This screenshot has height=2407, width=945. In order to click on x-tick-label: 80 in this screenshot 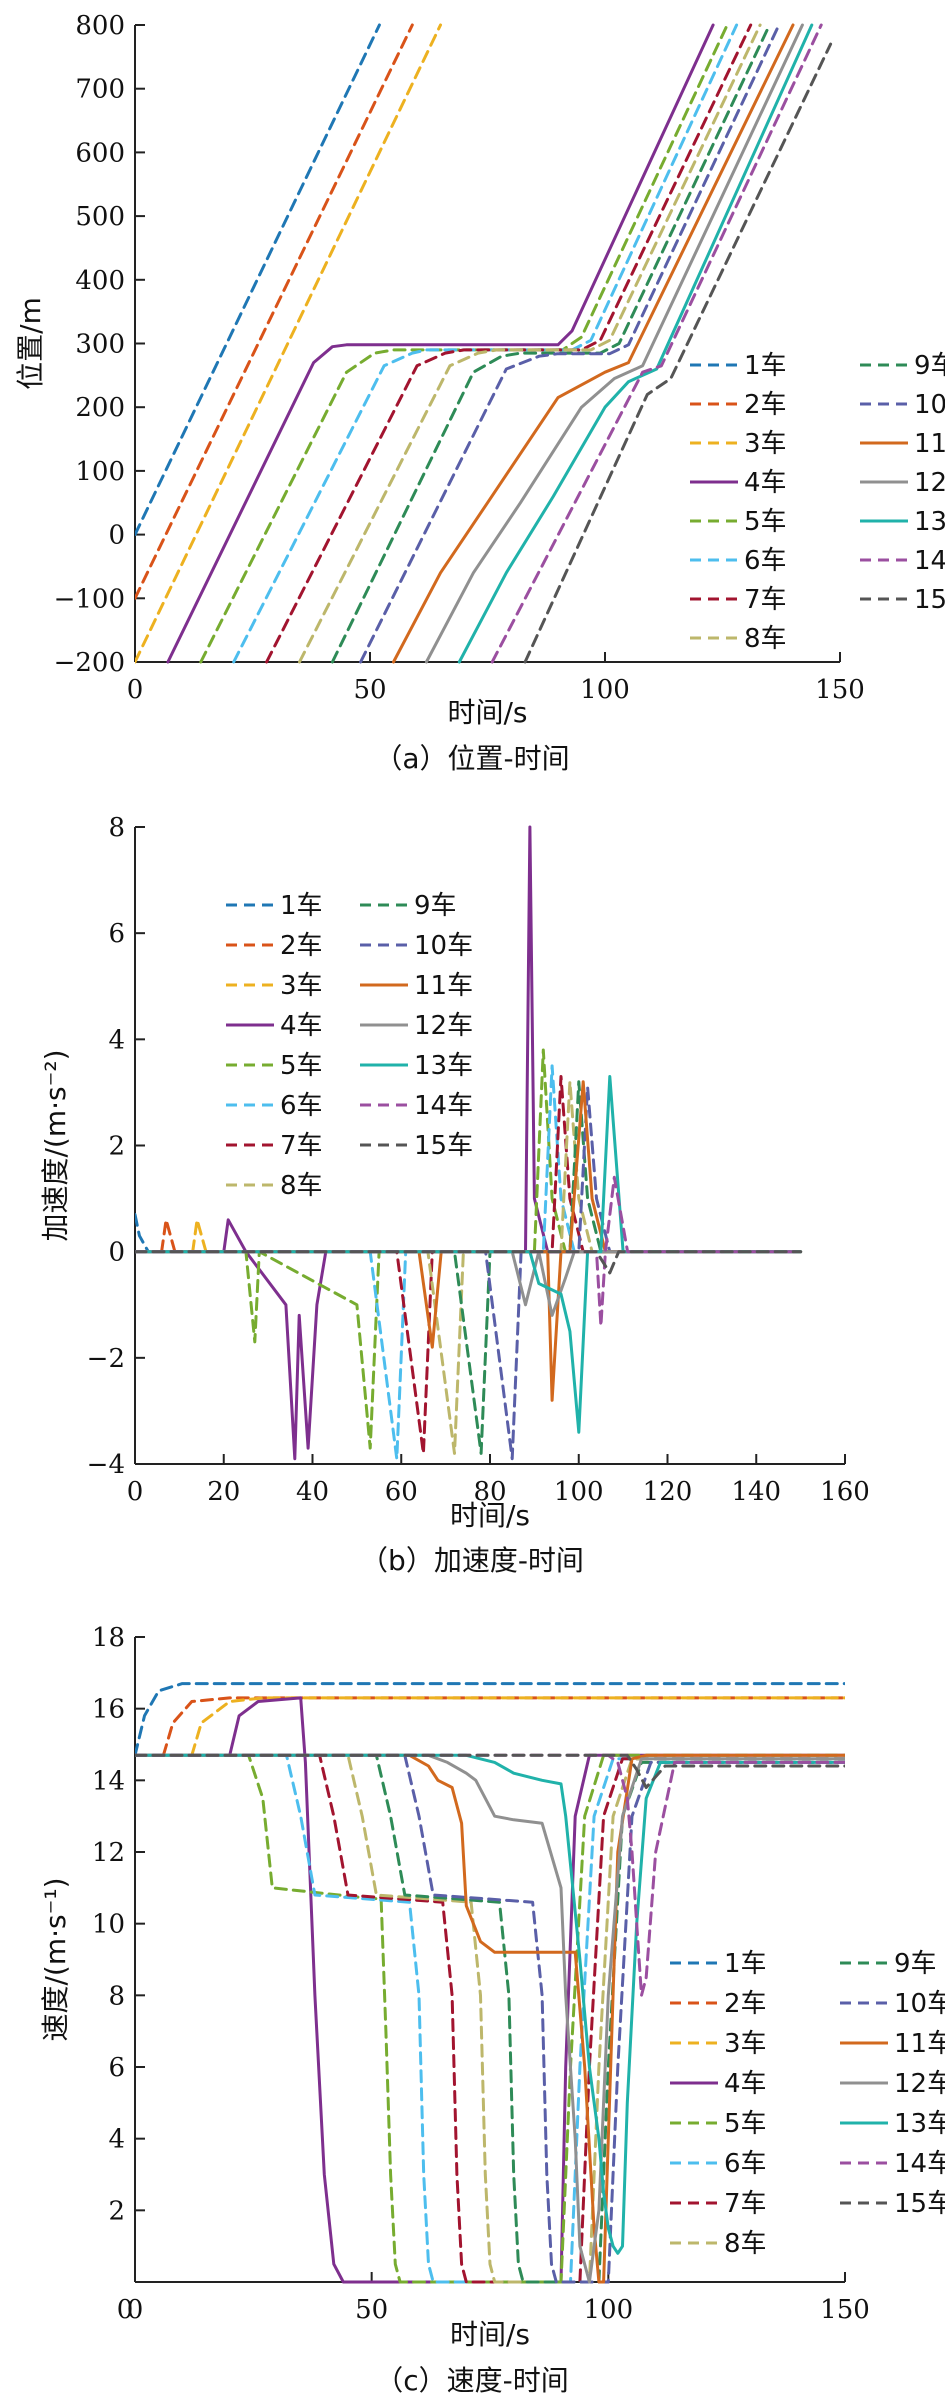, I will do `click(489, 1492)`.